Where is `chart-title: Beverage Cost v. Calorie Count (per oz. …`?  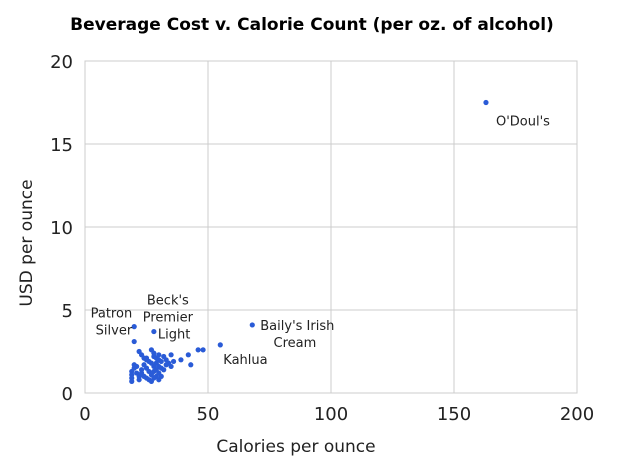 chart-title: Beverage Cost v. Calorie Count (per oz. … is located at coordinates (312, 25).